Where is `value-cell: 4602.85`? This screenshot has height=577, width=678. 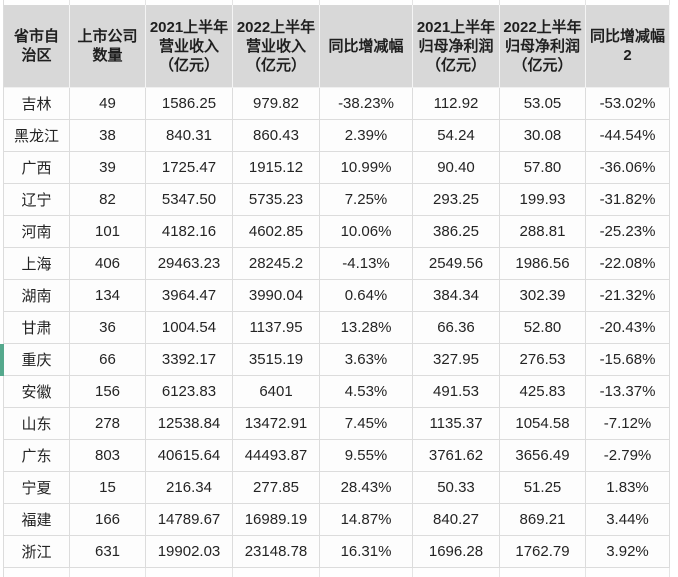 value-cell: 4602.85 is located at coordinates (276, 232).